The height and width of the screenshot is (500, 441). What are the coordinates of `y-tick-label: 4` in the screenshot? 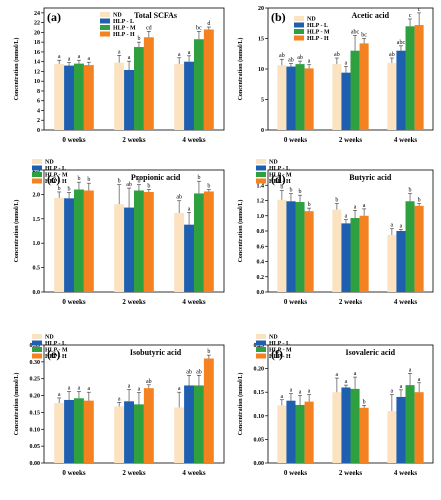 It's located at (38, 111).